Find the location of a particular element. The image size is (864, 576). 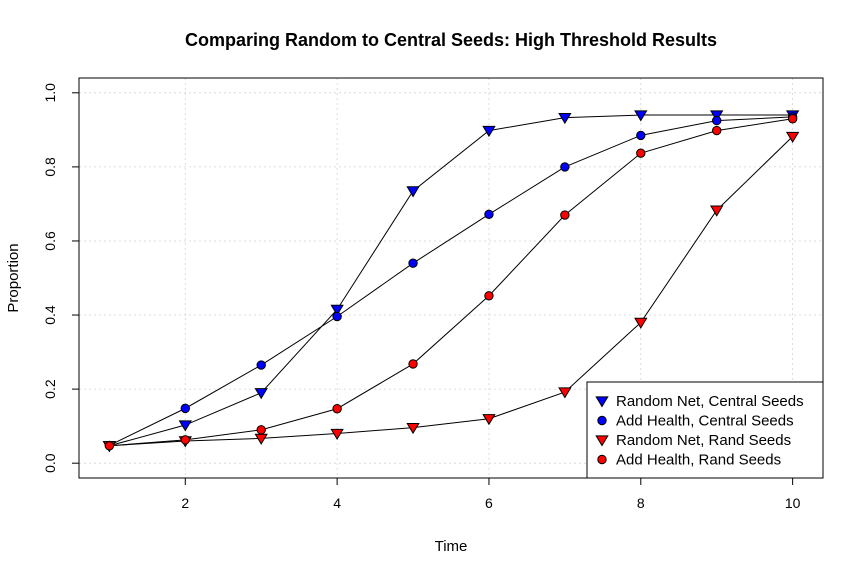

y-tick-label-0: 0.0 is located at coordinates (50, 463).